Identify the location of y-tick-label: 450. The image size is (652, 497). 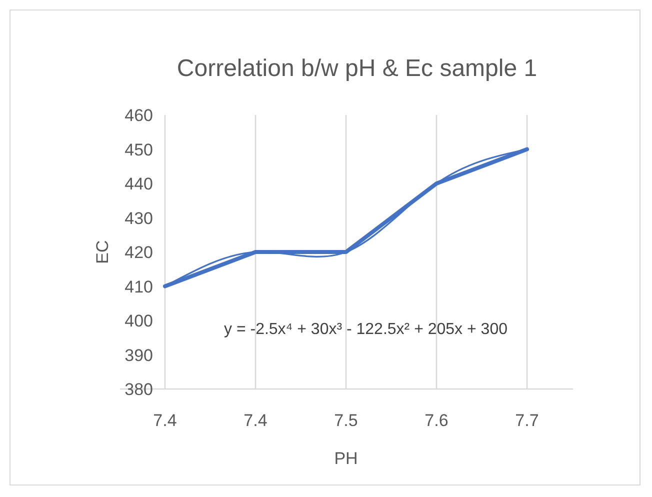
(138, 150).